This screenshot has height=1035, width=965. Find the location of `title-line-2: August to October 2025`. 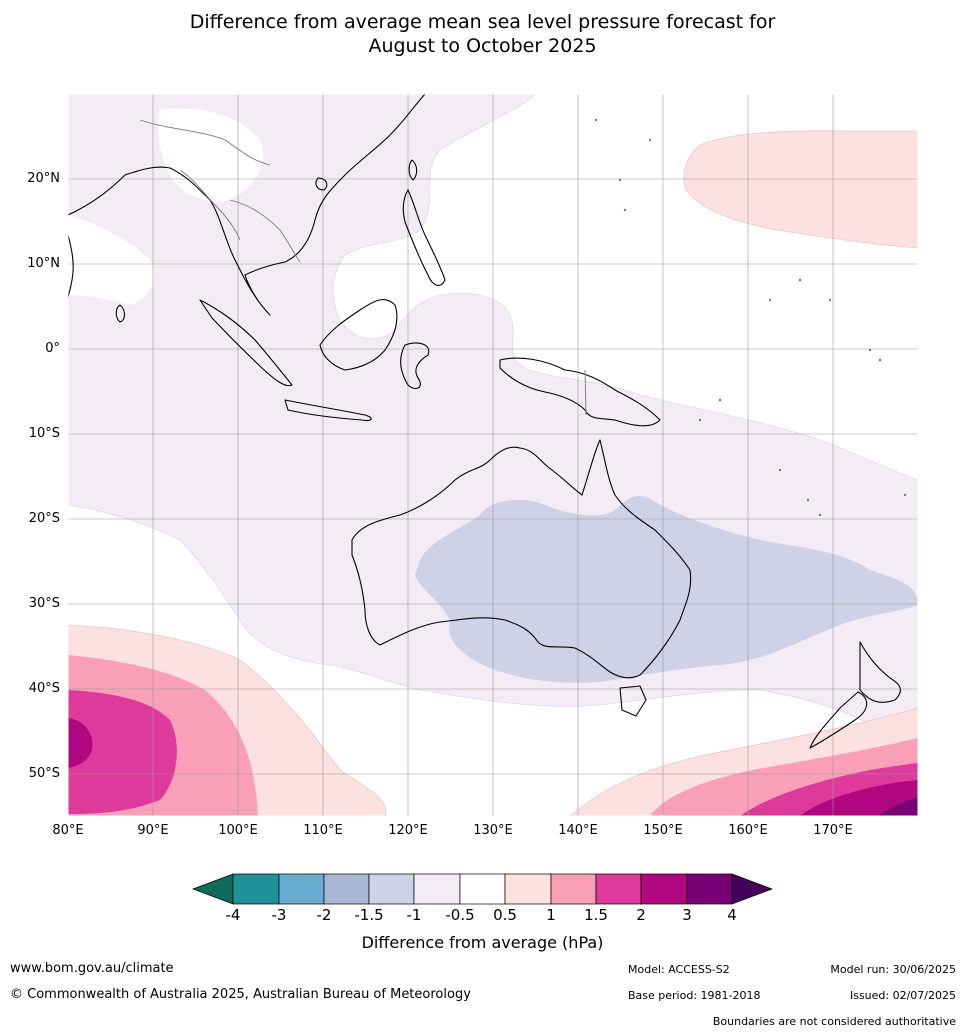

title-line-2: August to October 2025 is located at coordinates (482, 46).